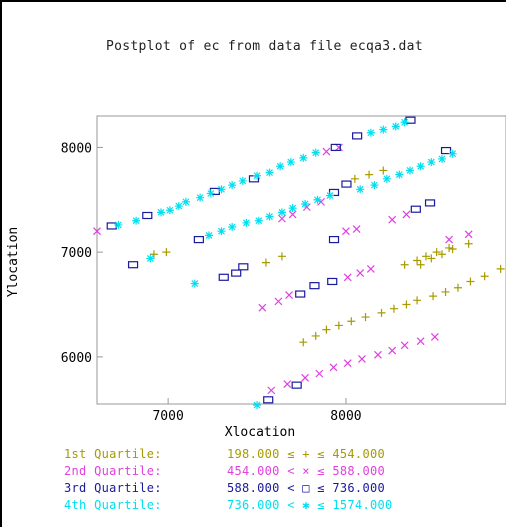  I want to click on legend-range: 198.000 ≤ + ≤ 454.000, so click(306, 454).